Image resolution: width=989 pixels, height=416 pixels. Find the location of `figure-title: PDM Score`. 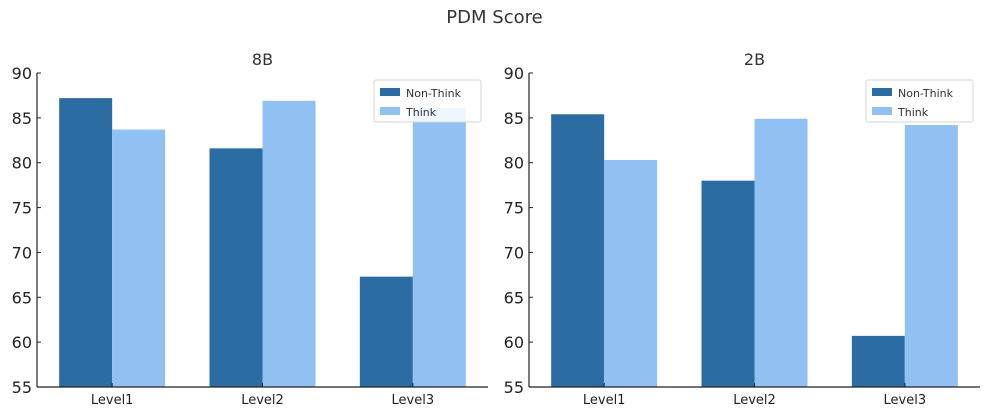

figure-title: PDM Score is located at coordinates (494, 17).